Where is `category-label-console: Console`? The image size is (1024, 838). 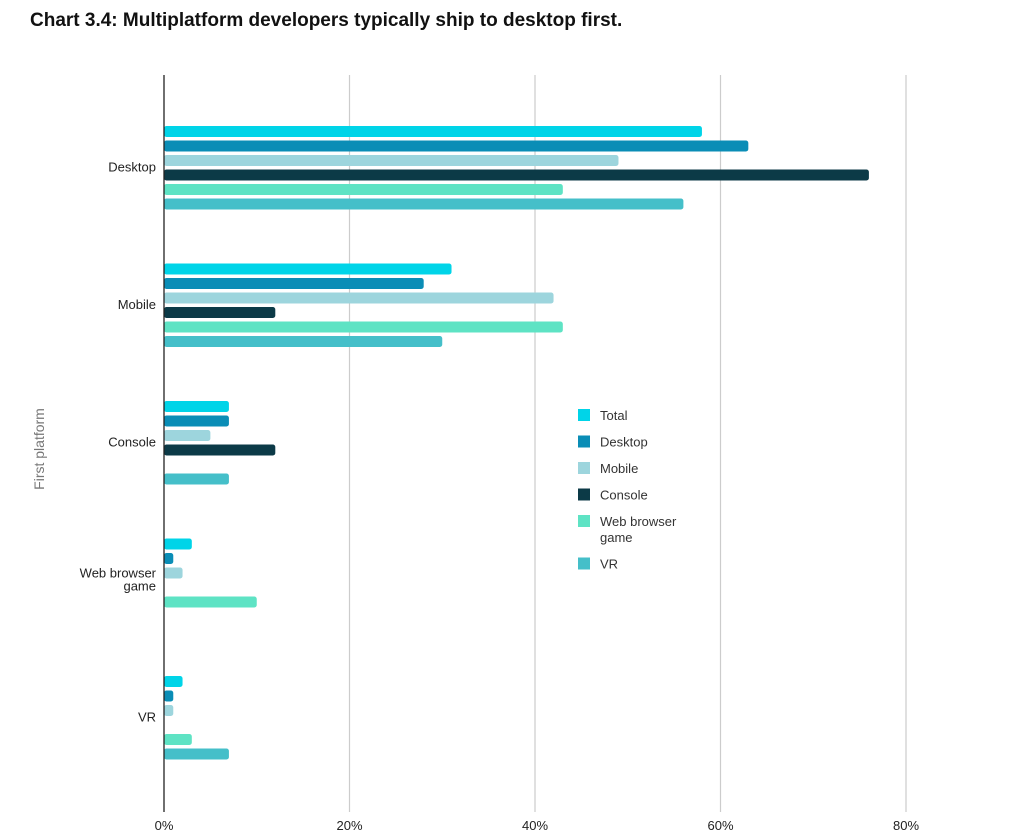
category-label-console: Console is located at coordinates (132, 442).